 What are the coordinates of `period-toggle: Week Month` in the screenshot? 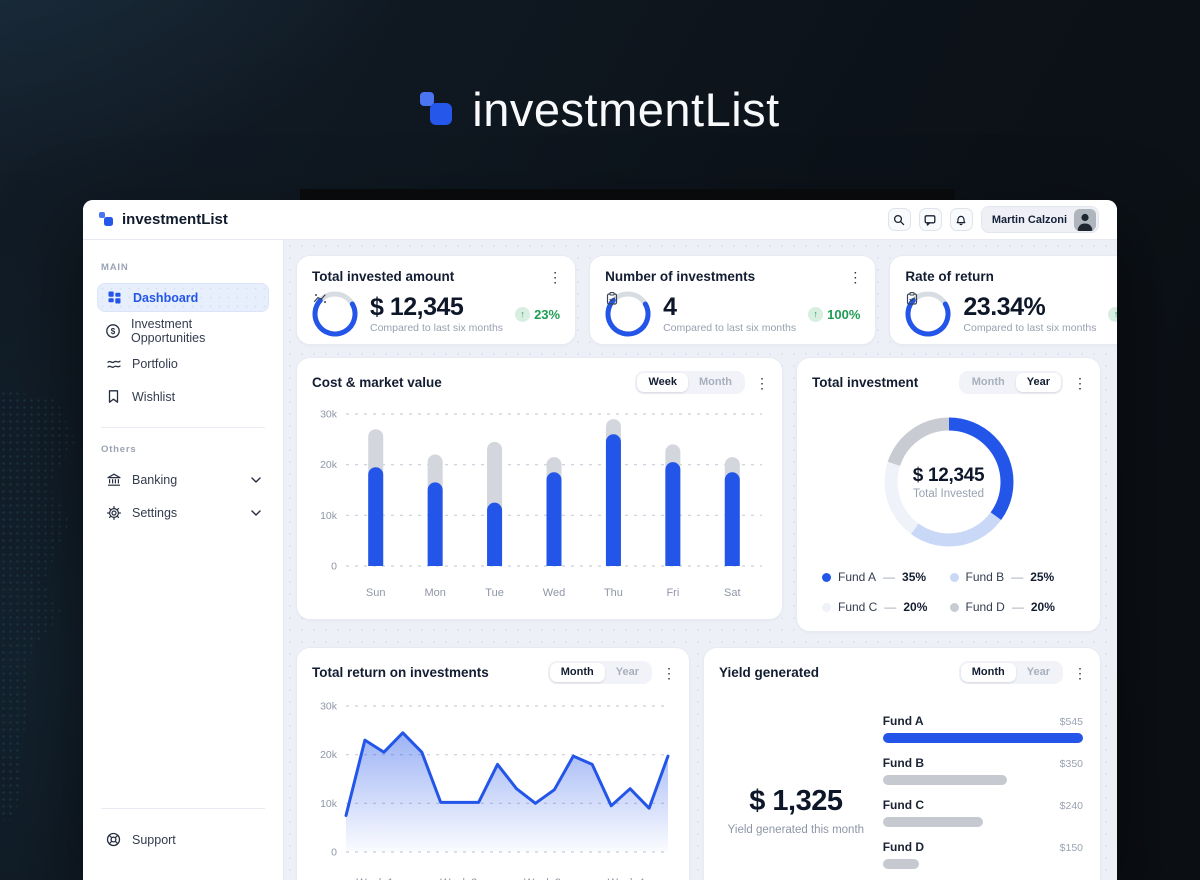 It's located at (690, 382).